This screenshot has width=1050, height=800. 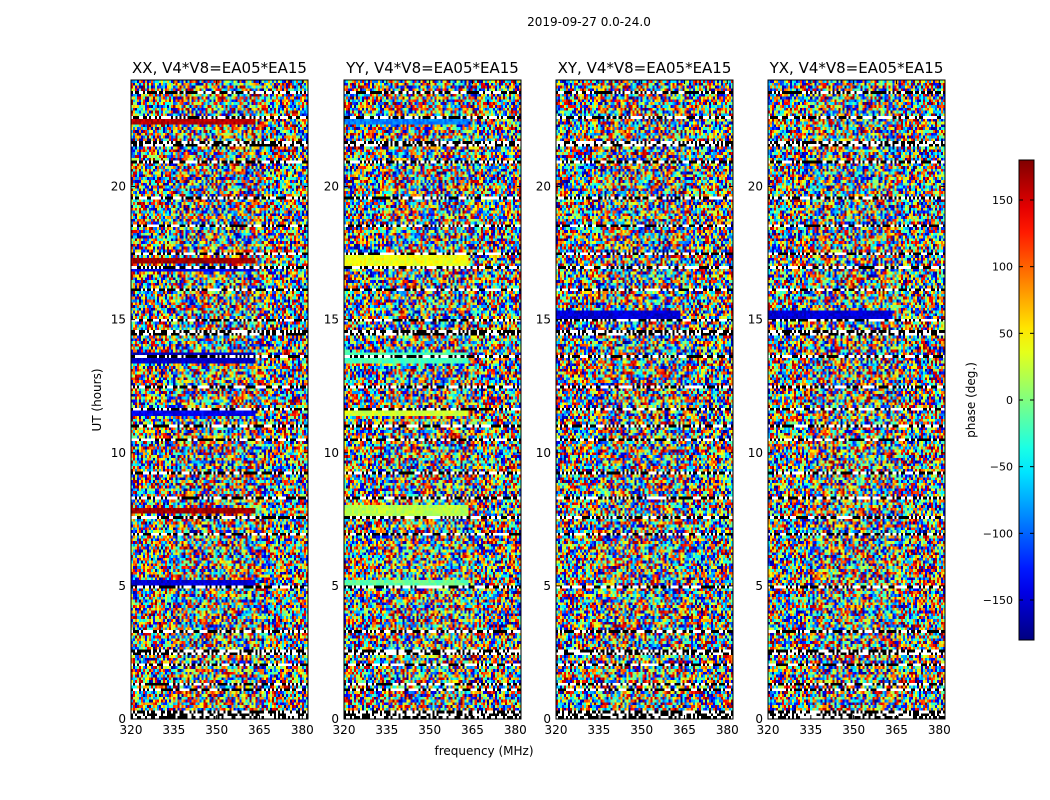 What do you see at coordinates (998, 600) in the screenshot?
I see `colorbar-tick-label-6: −150` at bounding box center [998, 600].